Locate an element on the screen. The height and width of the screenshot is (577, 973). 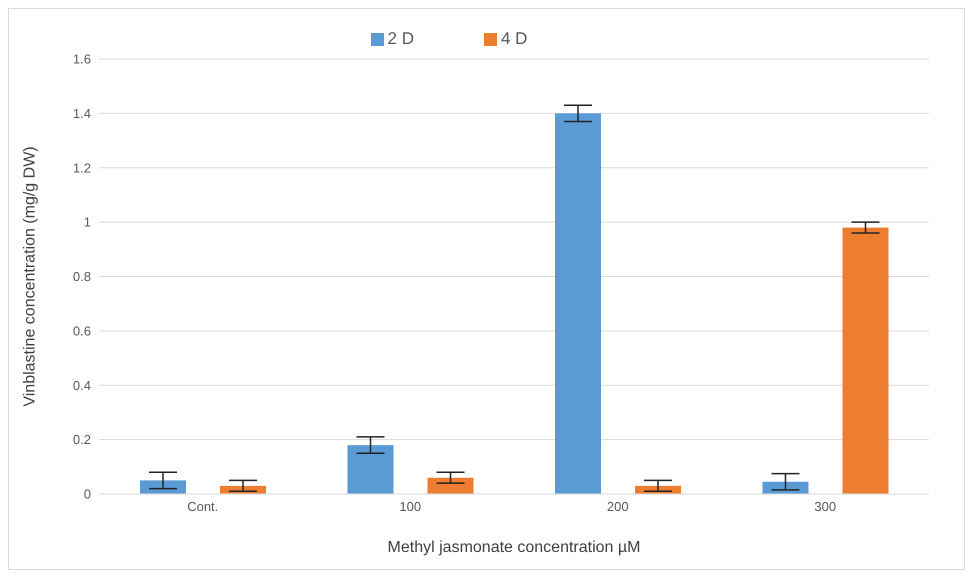
y-tick-label: 0.4 is located at coordinates (81, 385).